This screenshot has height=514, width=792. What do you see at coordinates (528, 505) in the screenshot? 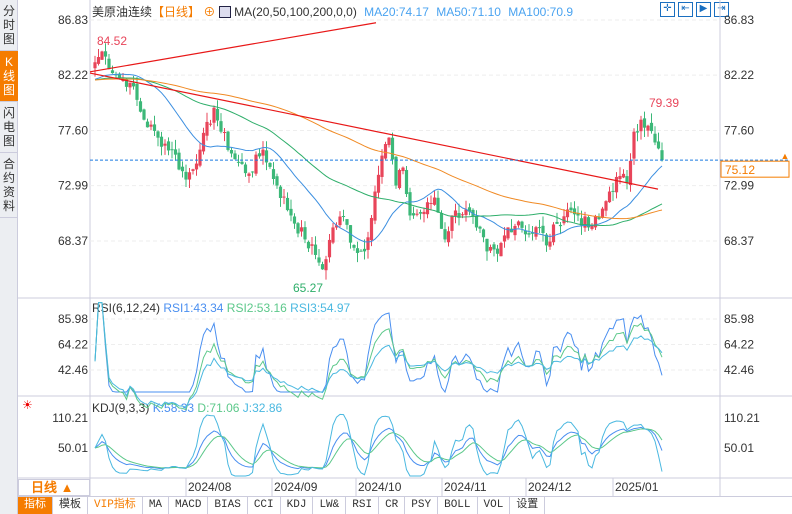
I see `indicator-tab: 设置` at bounding box center [528, 505].